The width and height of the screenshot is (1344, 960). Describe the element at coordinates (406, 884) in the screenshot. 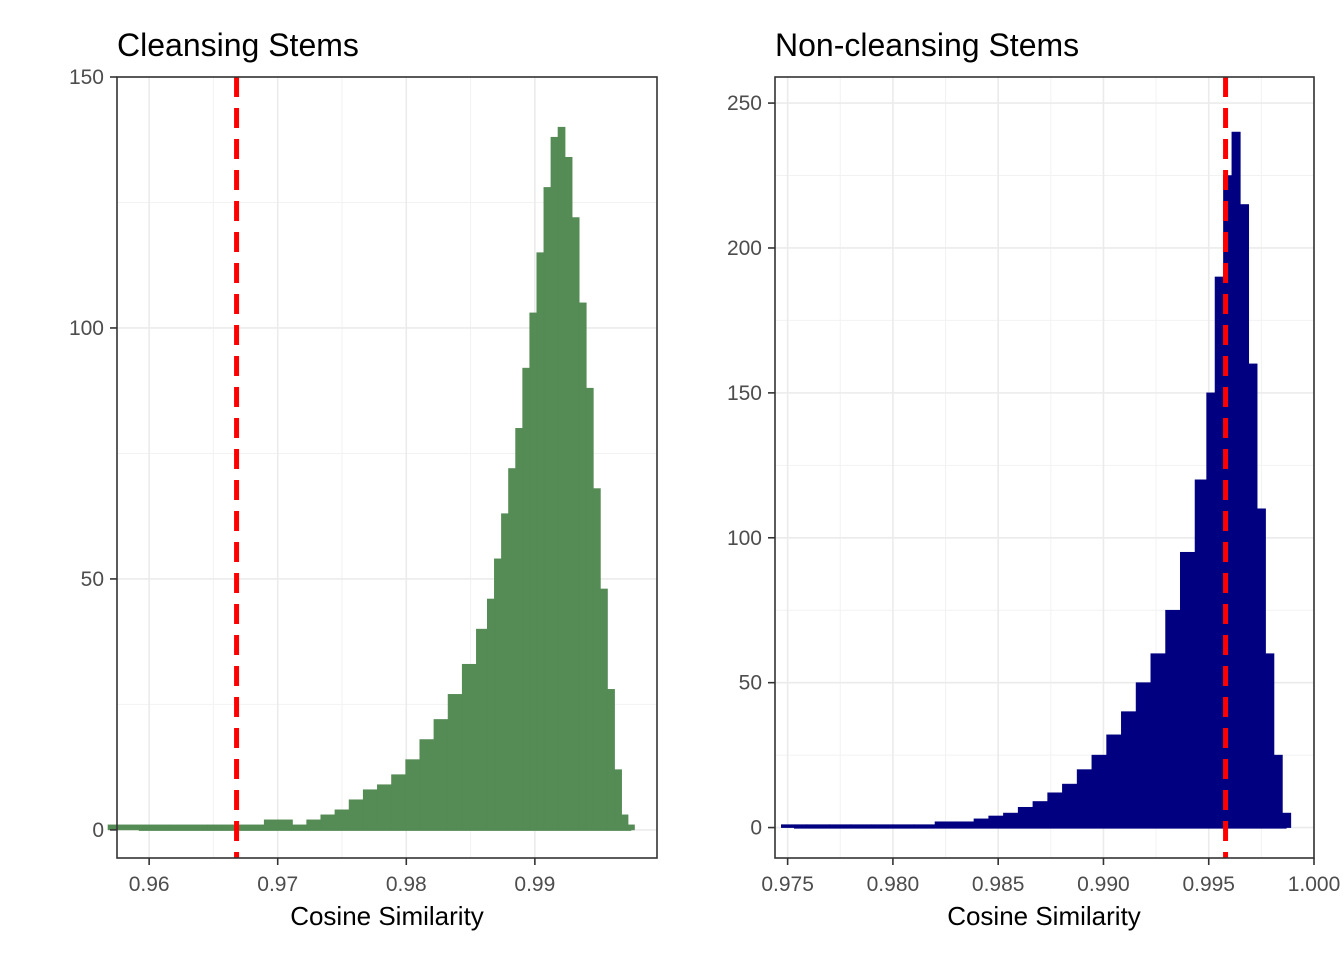

I see `x-tick-label: 0.98` at that location.